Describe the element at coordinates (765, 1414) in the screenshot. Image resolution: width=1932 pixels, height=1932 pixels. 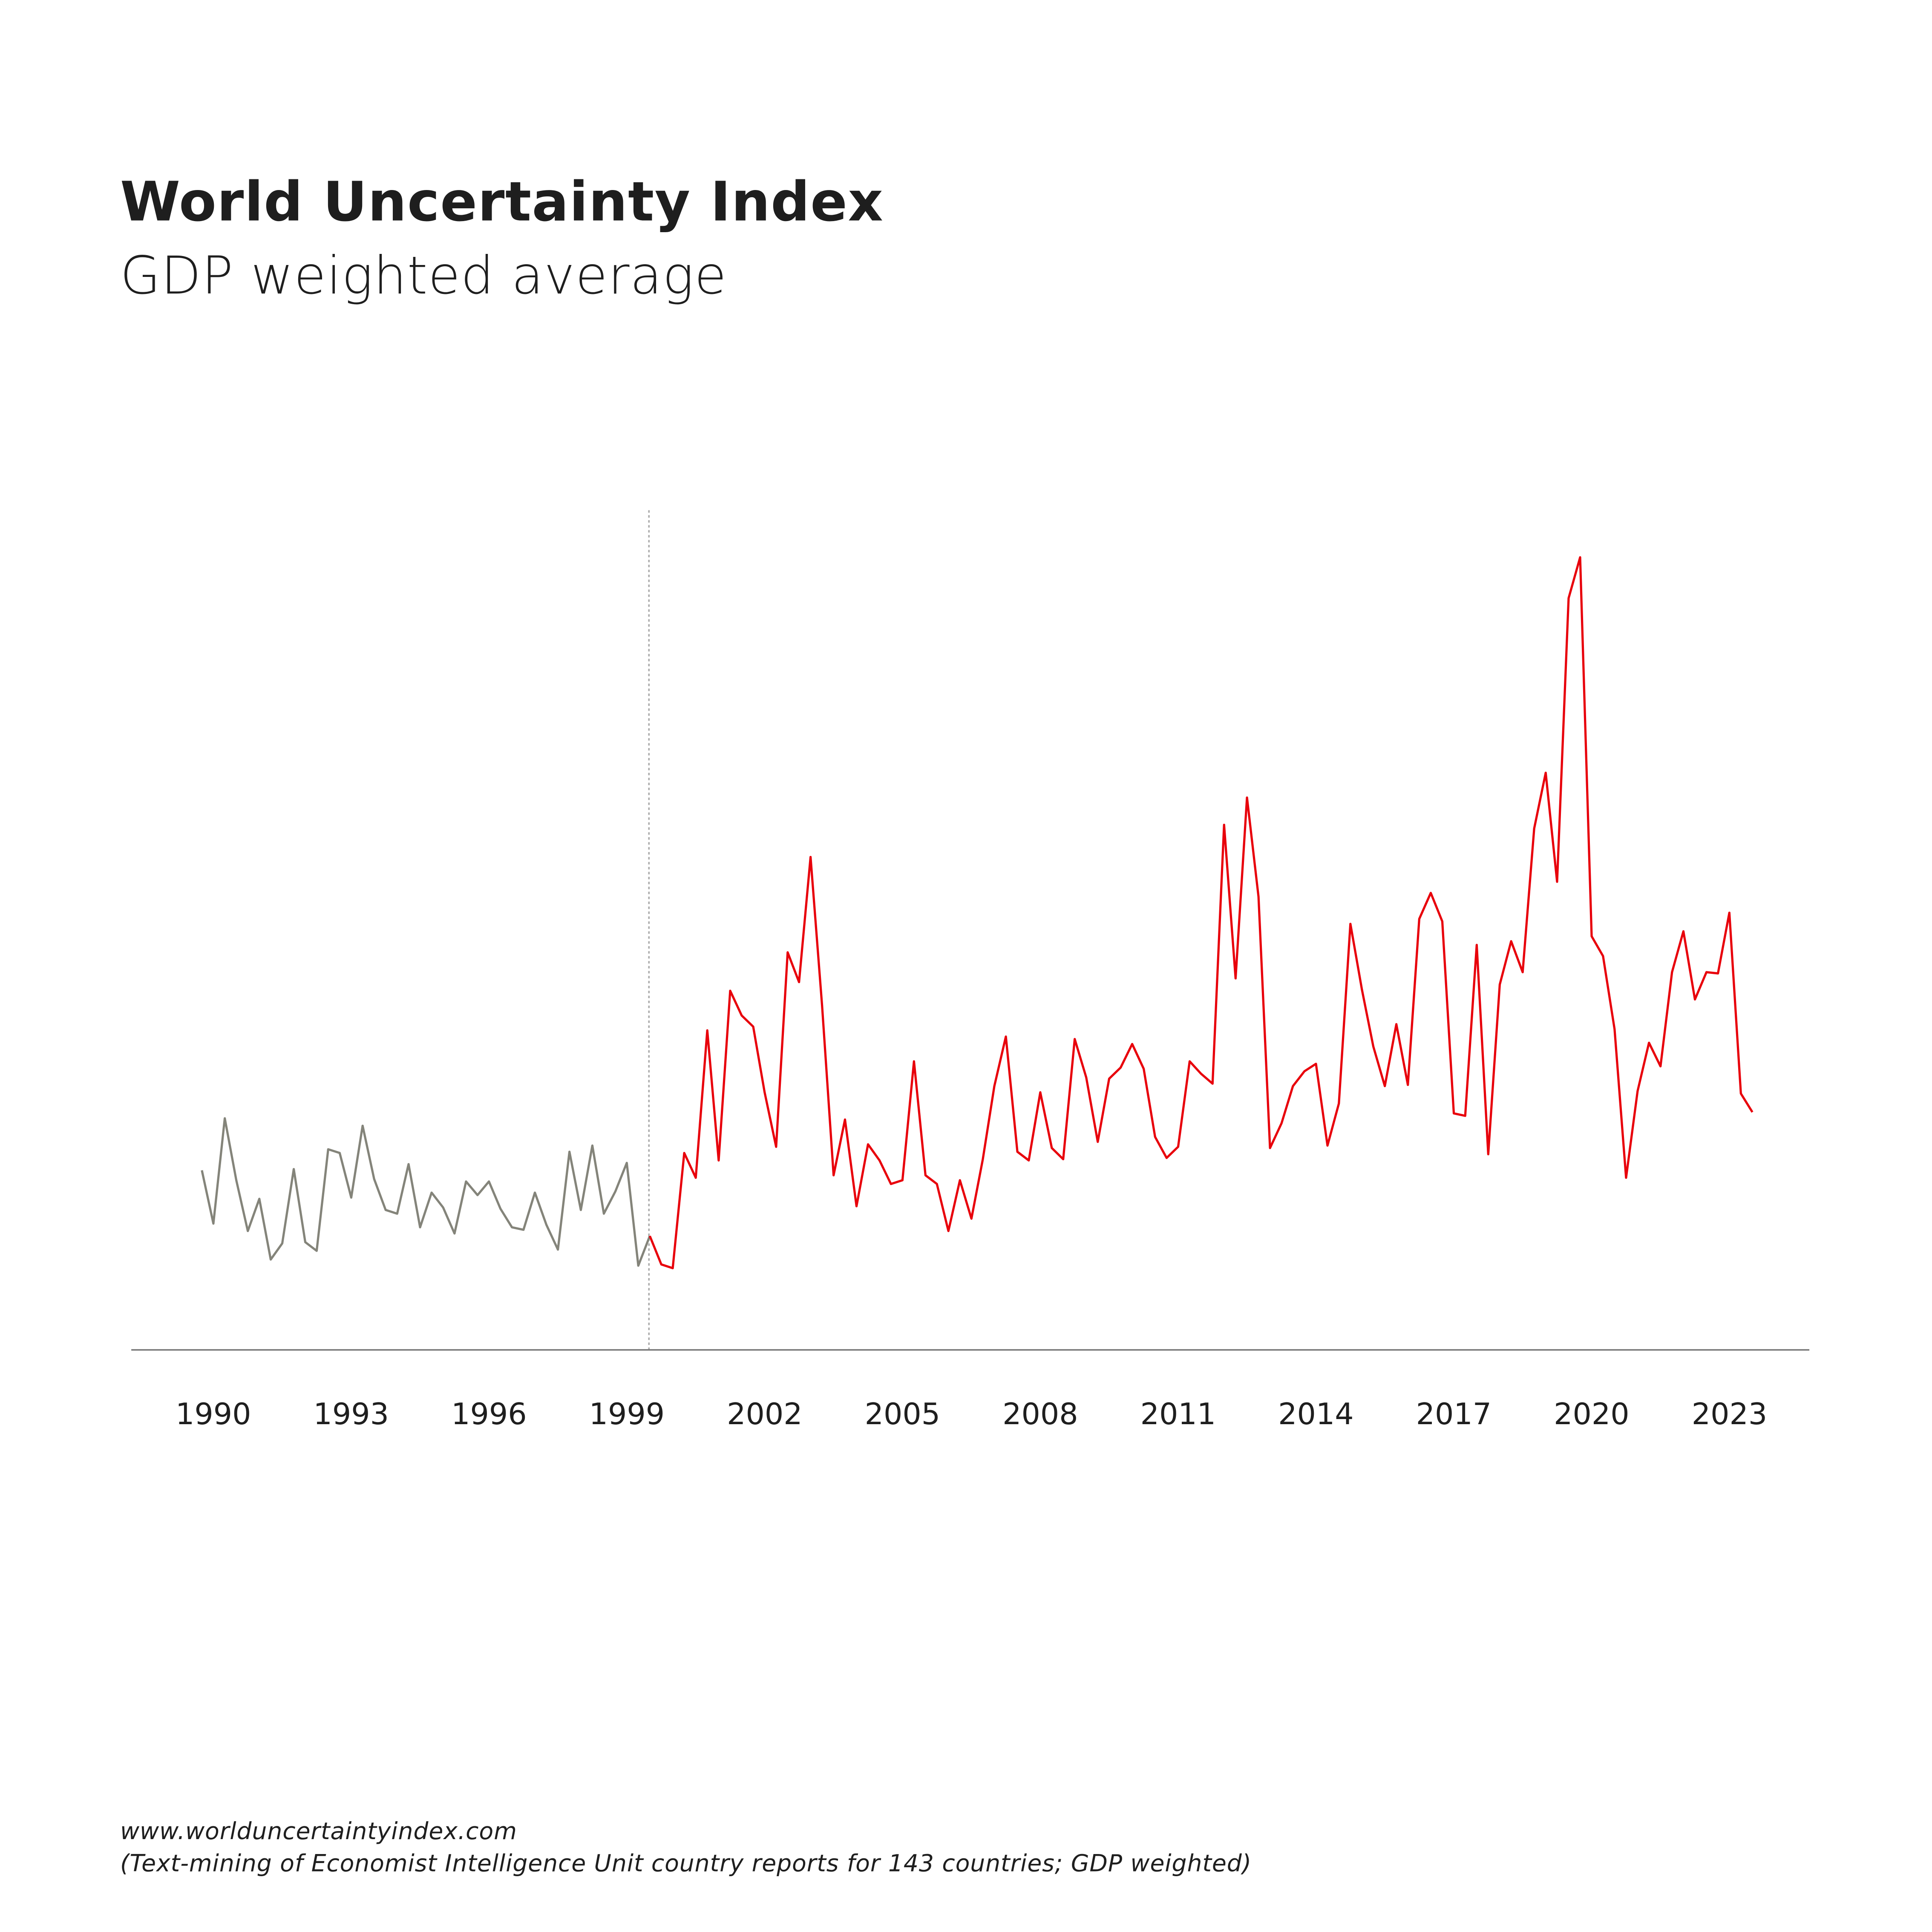
I see `x-tick-label: 2002` at that location.